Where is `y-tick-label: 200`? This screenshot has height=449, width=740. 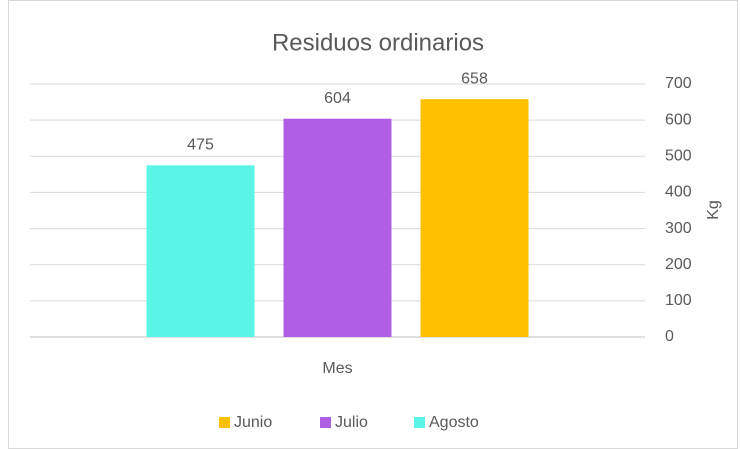
y-tick-label: 200 is located at coordinates (678, 264).